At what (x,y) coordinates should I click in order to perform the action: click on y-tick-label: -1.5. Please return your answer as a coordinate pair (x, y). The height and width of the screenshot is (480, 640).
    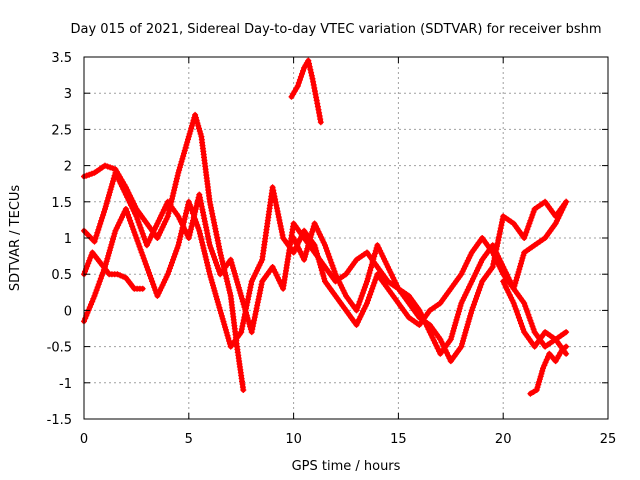
    Looking at the image, I should click on (59, 420).